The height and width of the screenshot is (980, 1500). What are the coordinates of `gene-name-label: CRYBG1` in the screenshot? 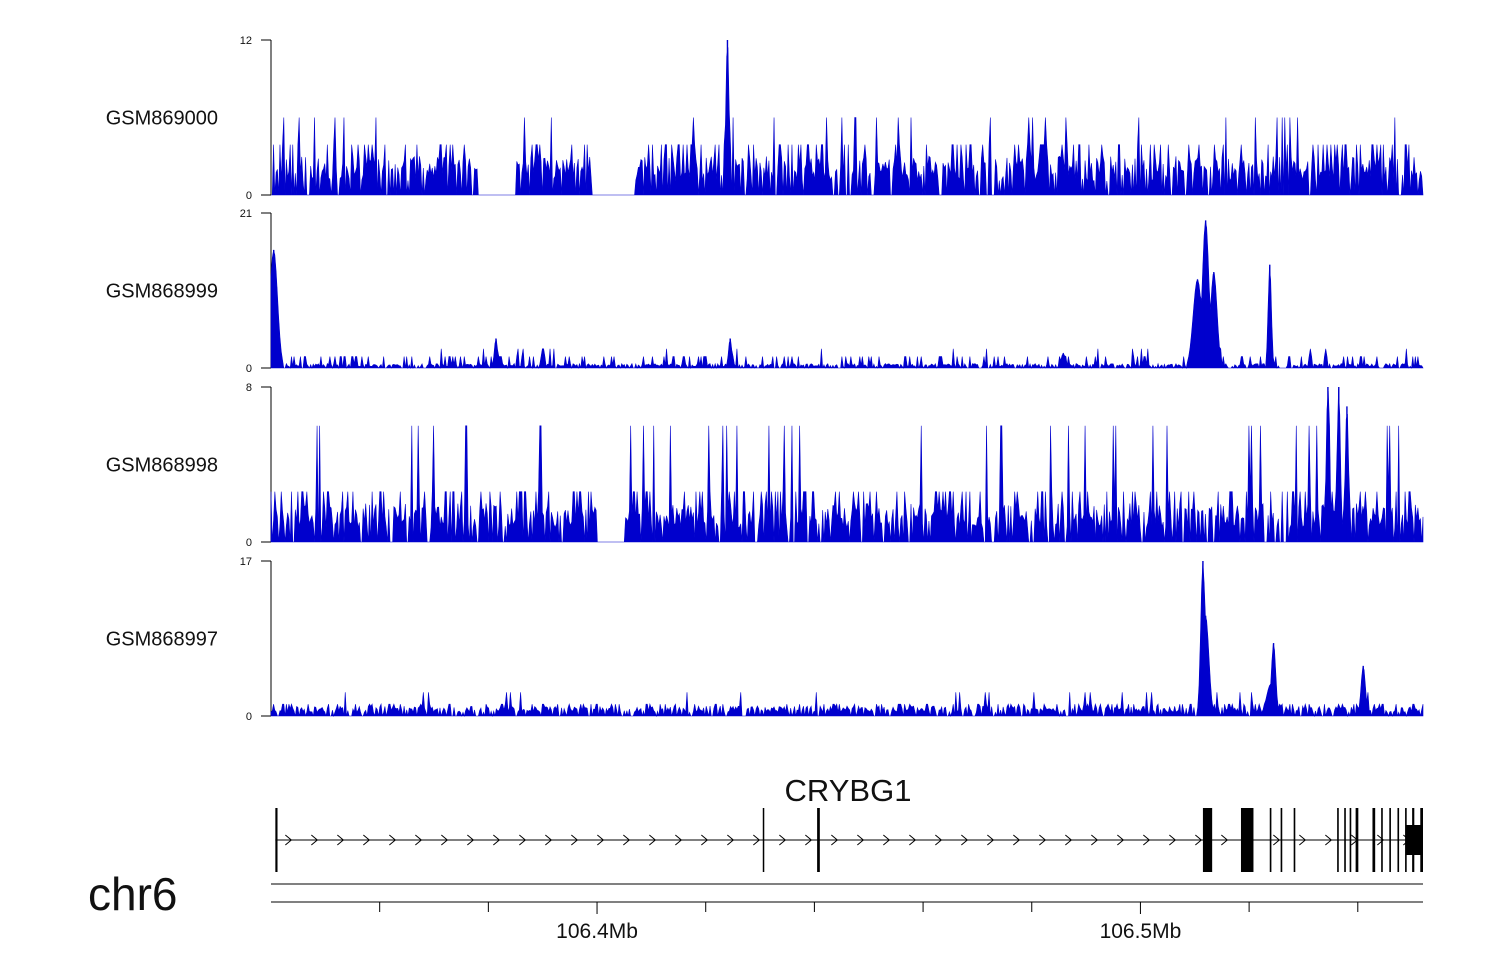 It's located at (848, 790).